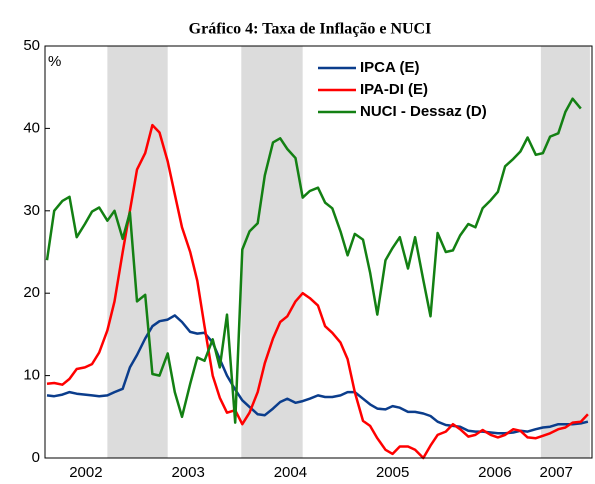 This screenshot has height=484, width=595. What do you see at coordinates (31, 127) in the screenshot?
I see `y-tick-label: 40` at bounding box center [31, 127].